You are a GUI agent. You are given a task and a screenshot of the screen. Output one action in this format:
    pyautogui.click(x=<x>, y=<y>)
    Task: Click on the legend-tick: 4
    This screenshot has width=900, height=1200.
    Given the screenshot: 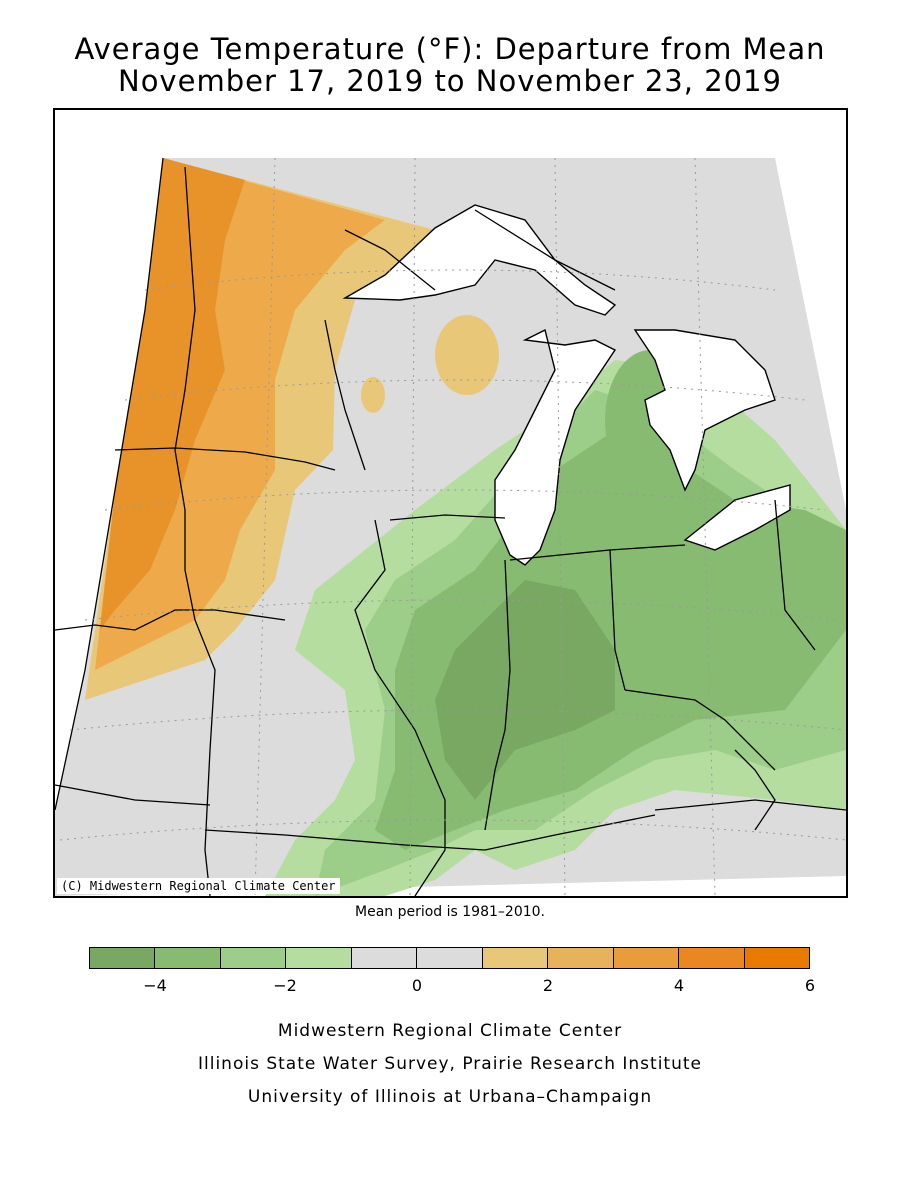 What is the action you would take?
    pyautogui.click(x=679, y=985)
    